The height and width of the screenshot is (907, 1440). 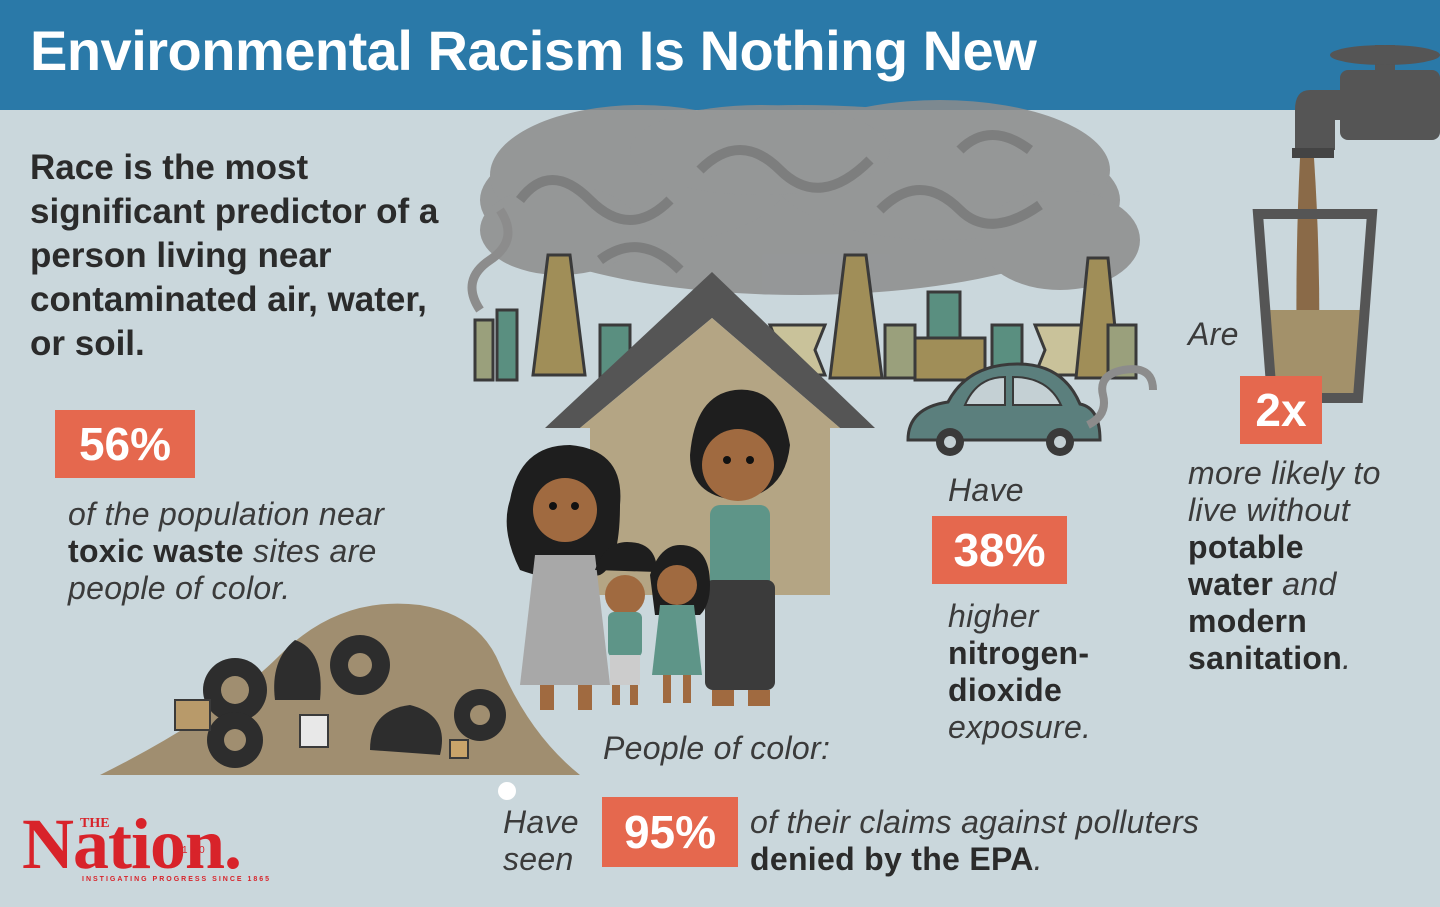 I want to click on logo-anniversary: 150, so click(x=195, y=850).